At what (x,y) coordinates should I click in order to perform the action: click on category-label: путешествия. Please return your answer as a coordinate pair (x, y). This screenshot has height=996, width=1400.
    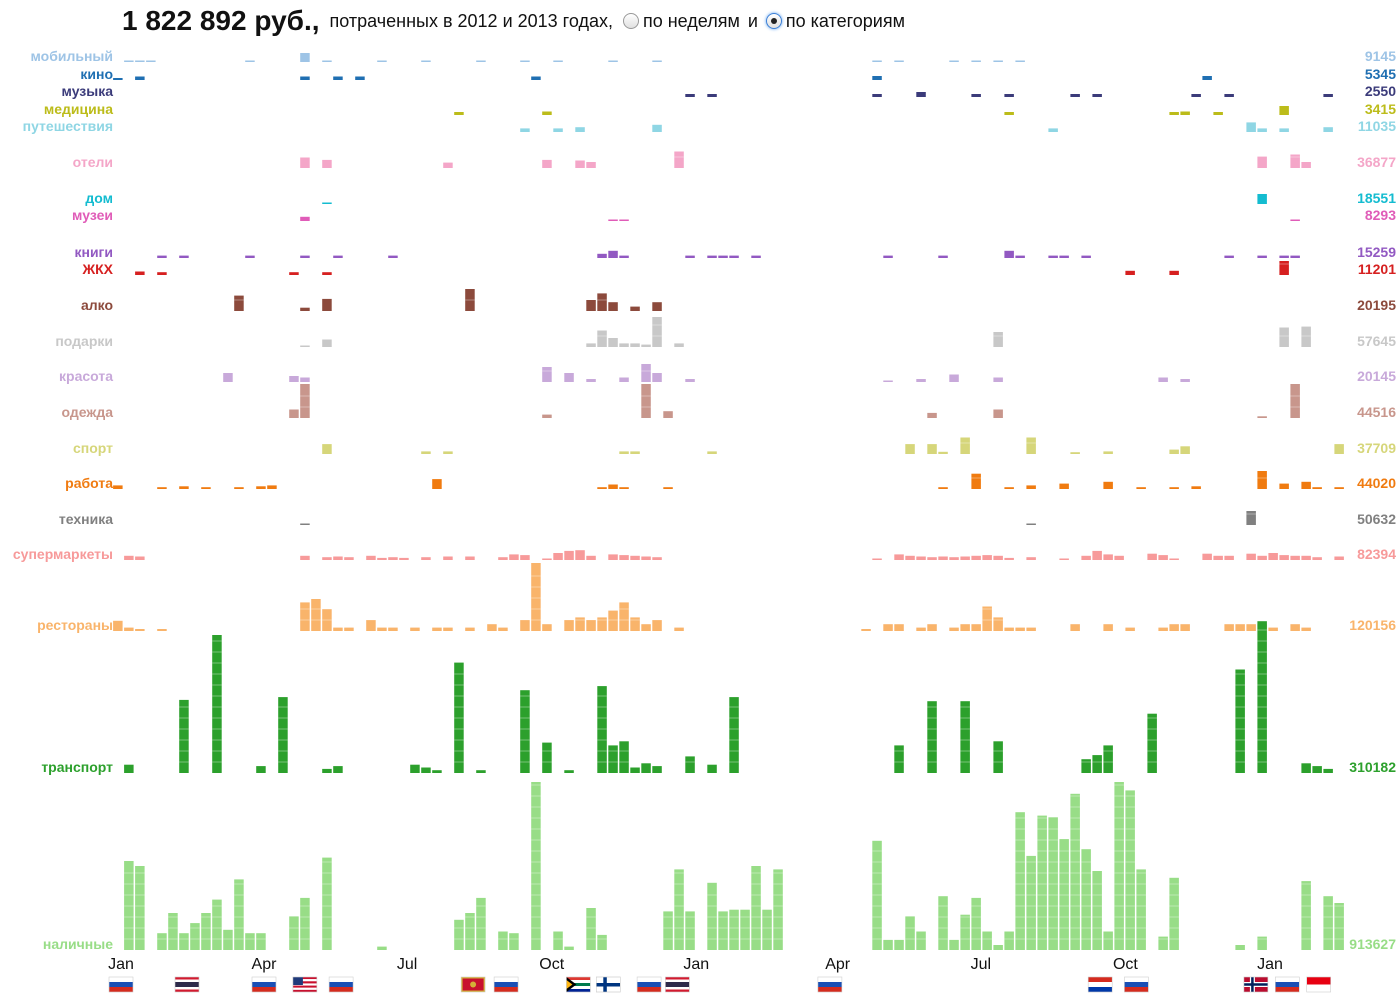
    Looking at the image, I should click on (68, 126).